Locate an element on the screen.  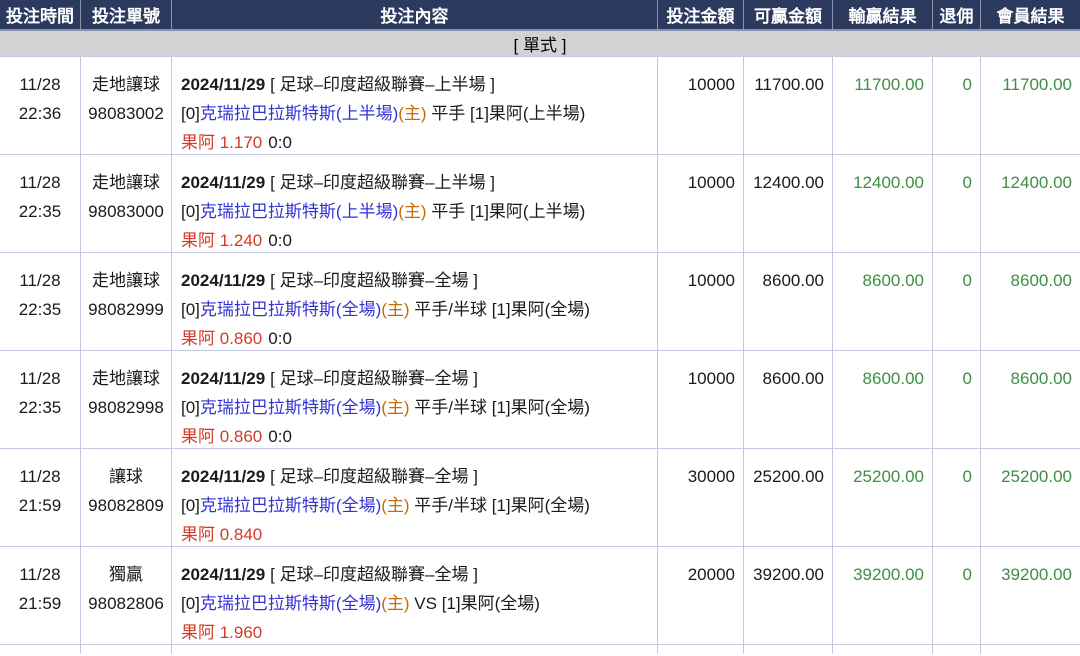
match-header-line: 2024/11/29[ 足球–印度超級聯賽–上半場 ] is located at coordinates (417, 182).